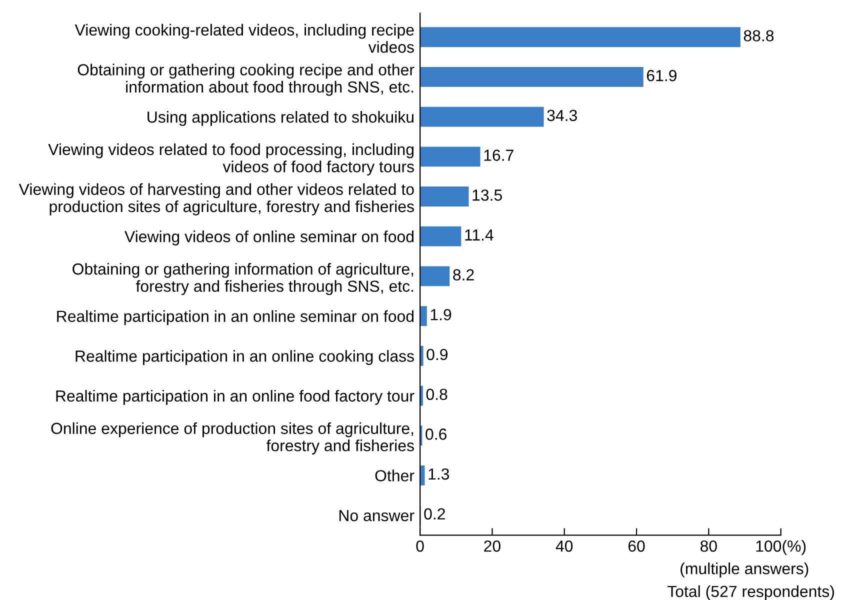 Image resolution: width=859 pixels, height=600 pixels. Describe the element at coordinates (245, 357) in the screenshot. I see `y-tick-label: Realtime participation in an online cooking class` at that location.